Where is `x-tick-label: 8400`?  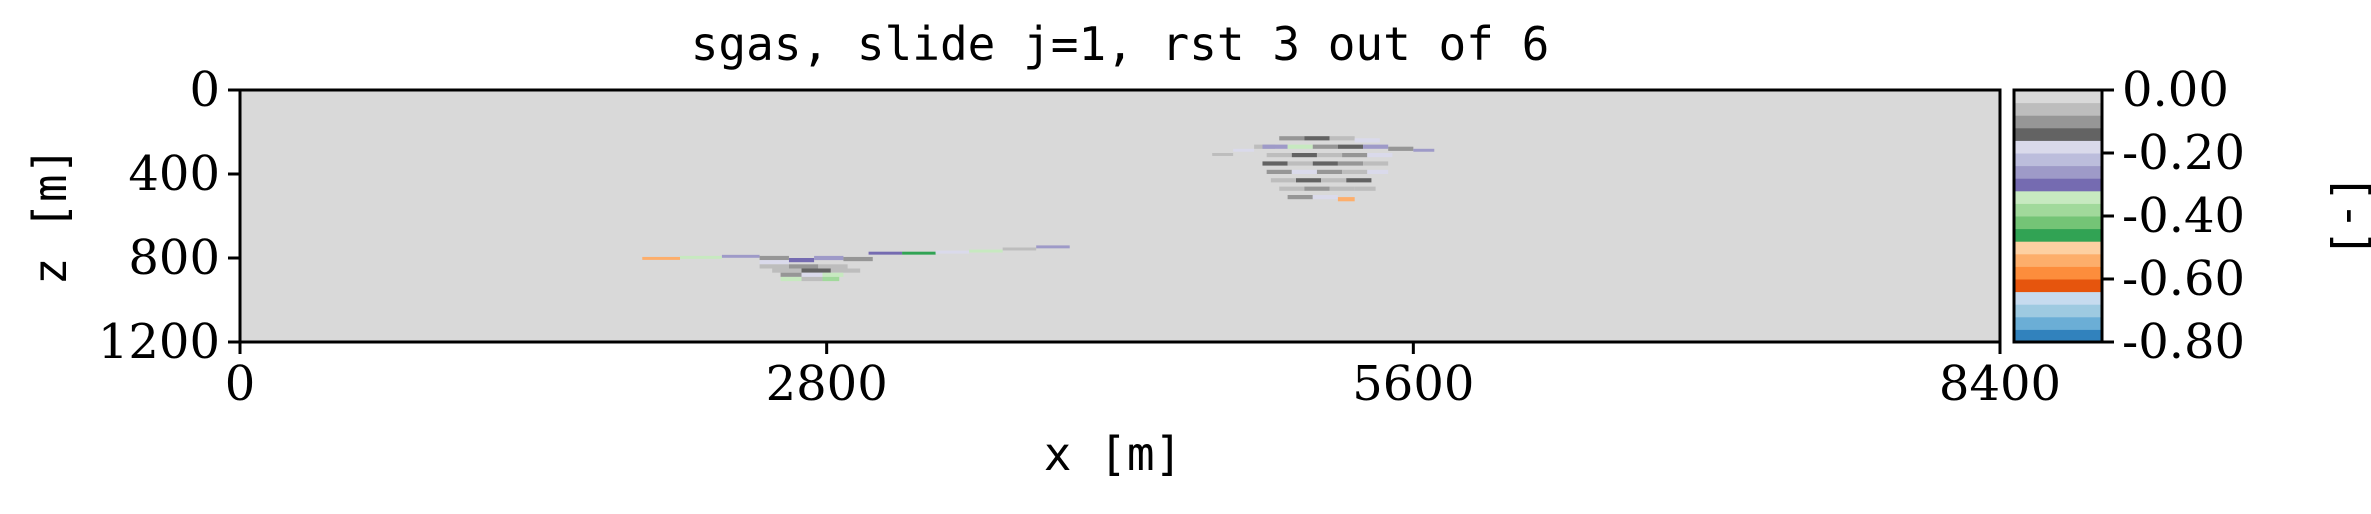
x-tick-label: 8400 is located at coordinates (2000, 384).